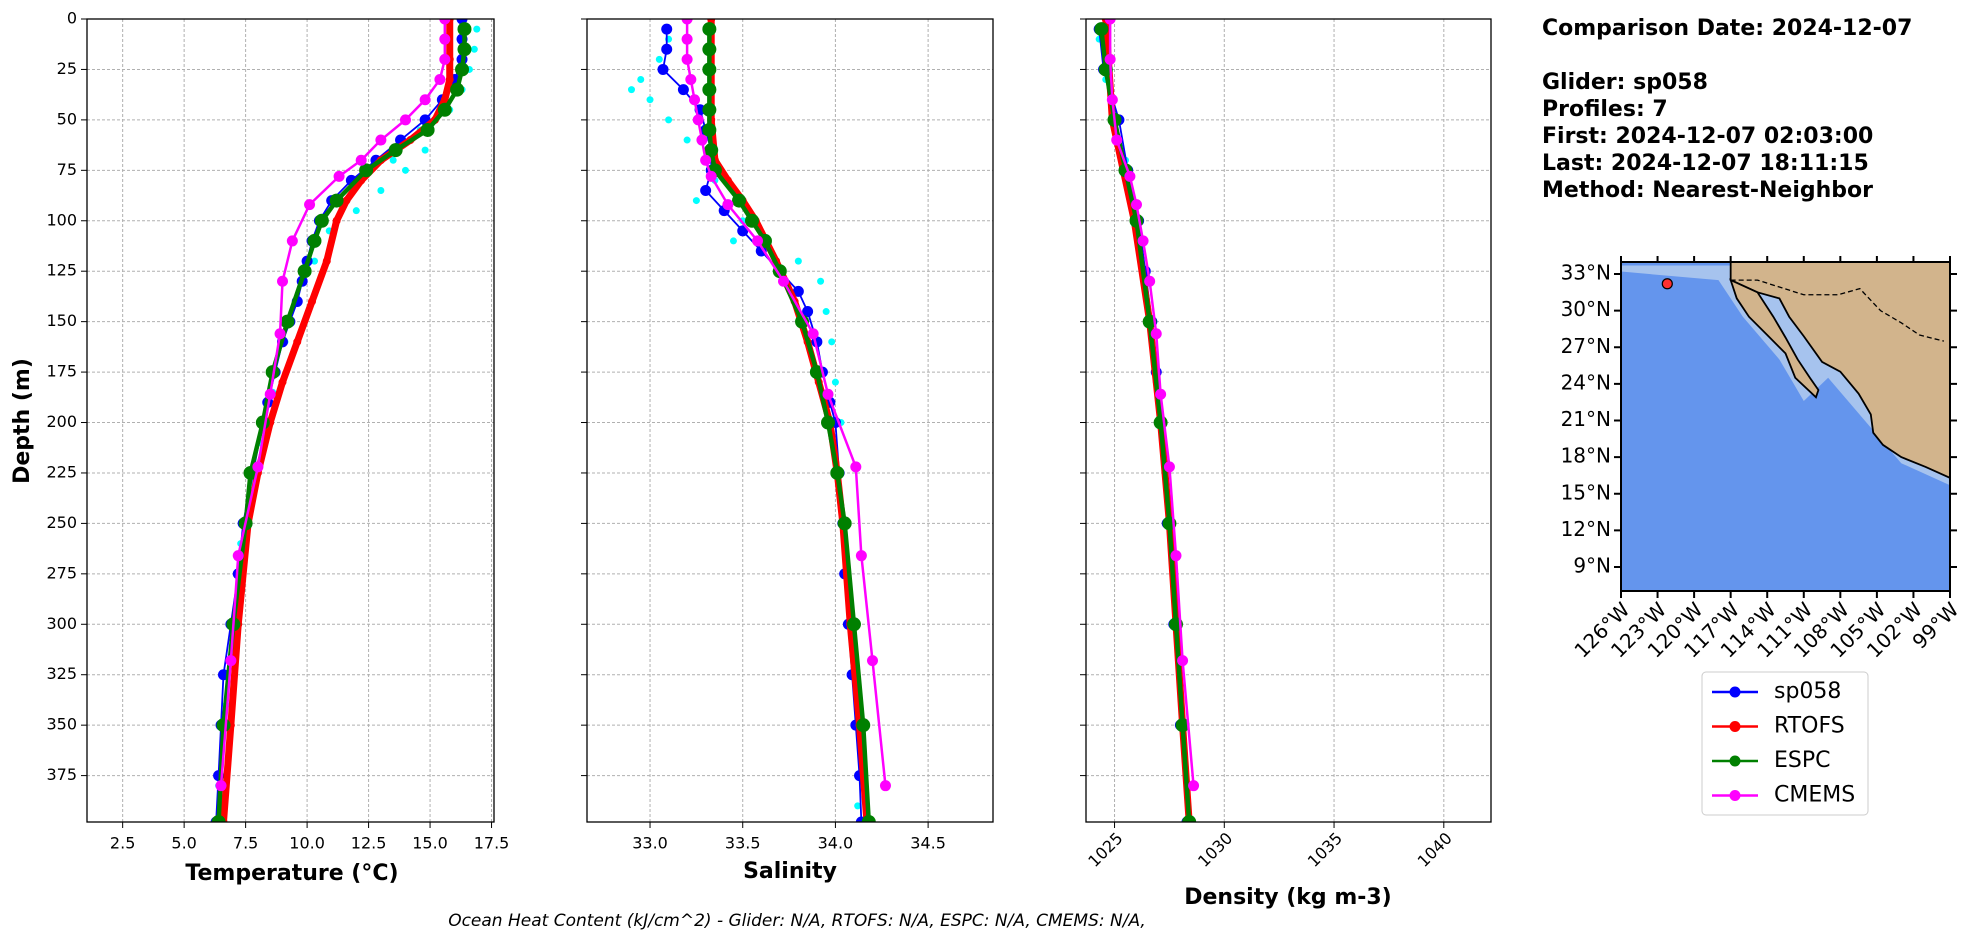  What do you see at coordinates (1105, 850) in the screenshot?
I see `x-tick-label: 1025` at bounding box center [1105, 850].